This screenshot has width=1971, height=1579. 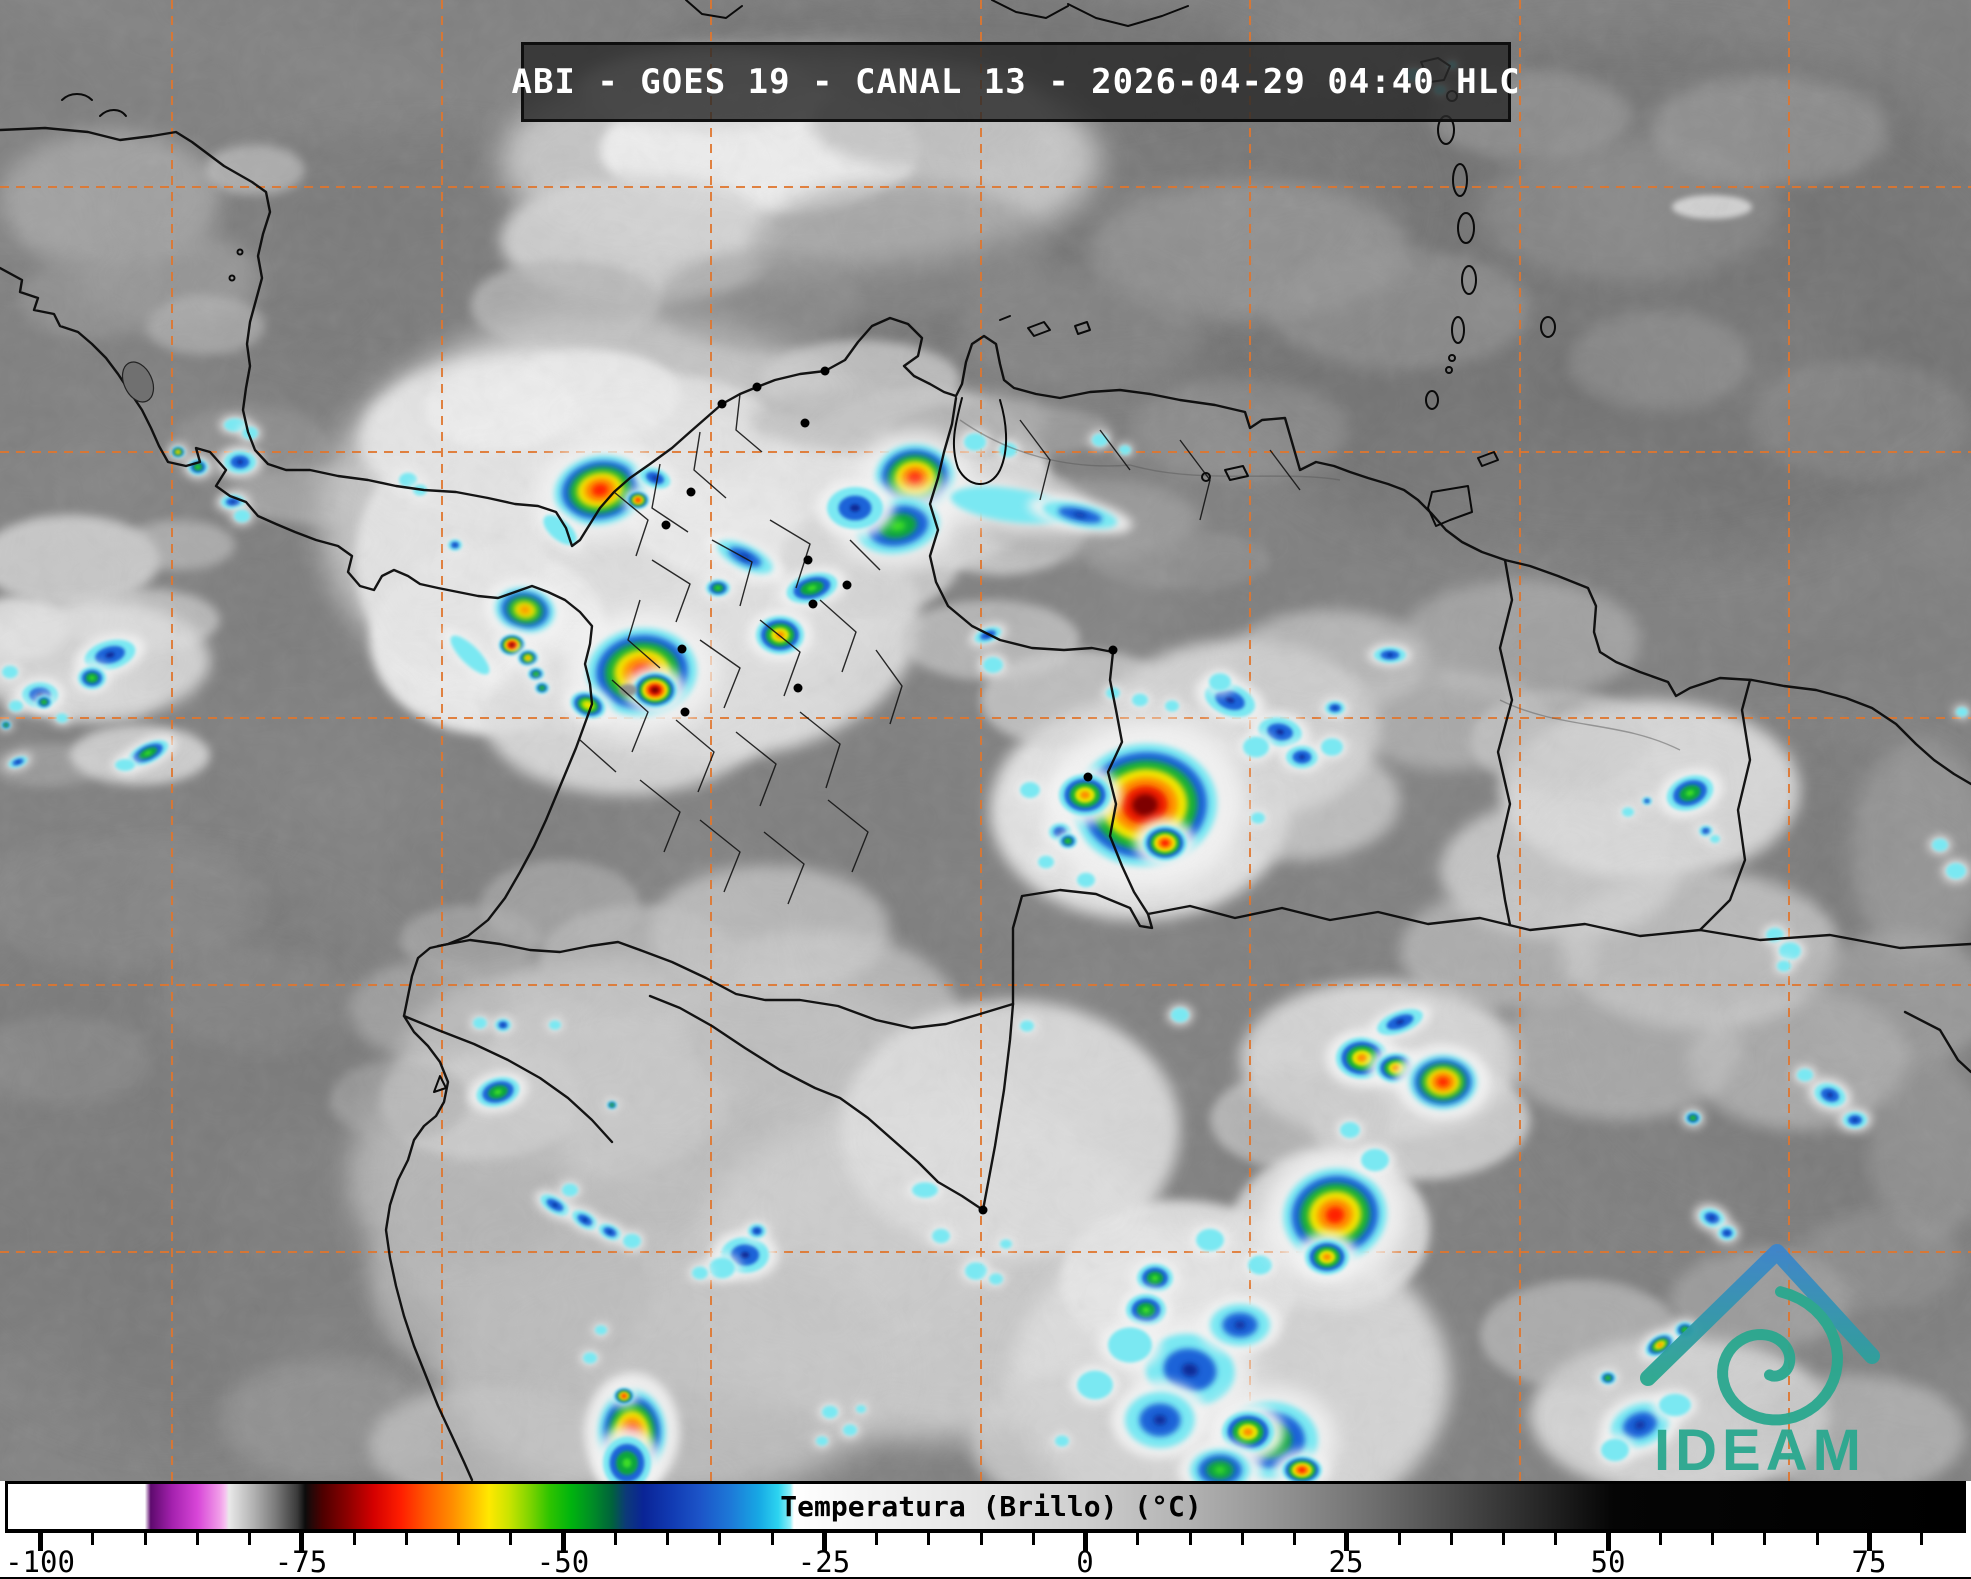 What do you see at coordinates (628, 690) in the screenshot?
I see `overshooting-top-spot` at bounding box center [628, 690].